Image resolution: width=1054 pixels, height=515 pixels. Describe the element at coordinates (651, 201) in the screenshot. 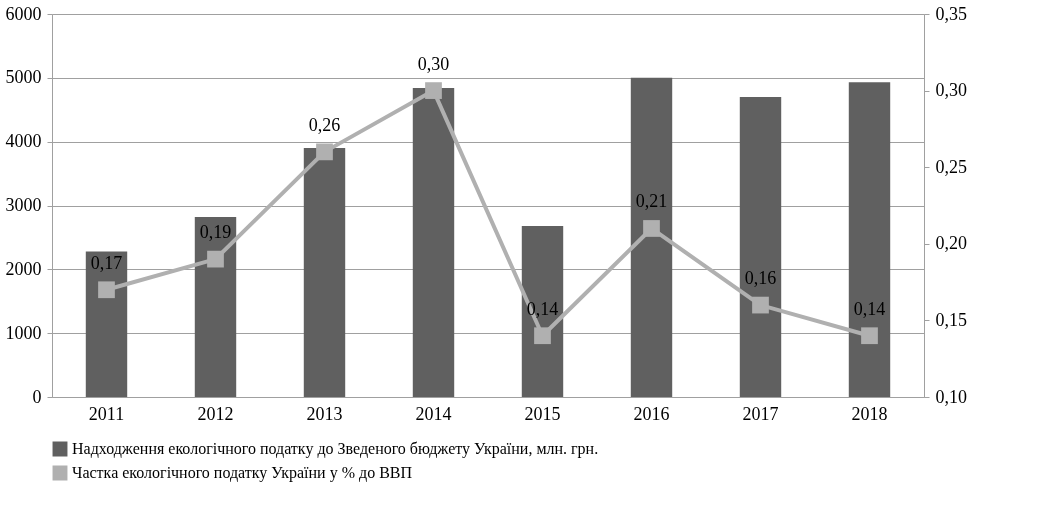

I see `data-label: 0,21` at that location.